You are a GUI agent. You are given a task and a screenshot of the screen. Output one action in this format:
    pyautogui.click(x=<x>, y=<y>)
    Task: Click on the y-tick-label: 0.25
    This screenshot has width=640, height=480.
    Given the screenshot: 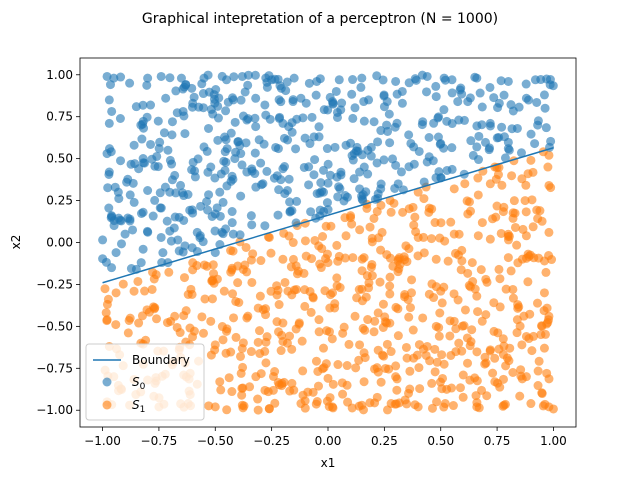 What is the action you would take?
    pyautogui.click(x=59, y=201)
    